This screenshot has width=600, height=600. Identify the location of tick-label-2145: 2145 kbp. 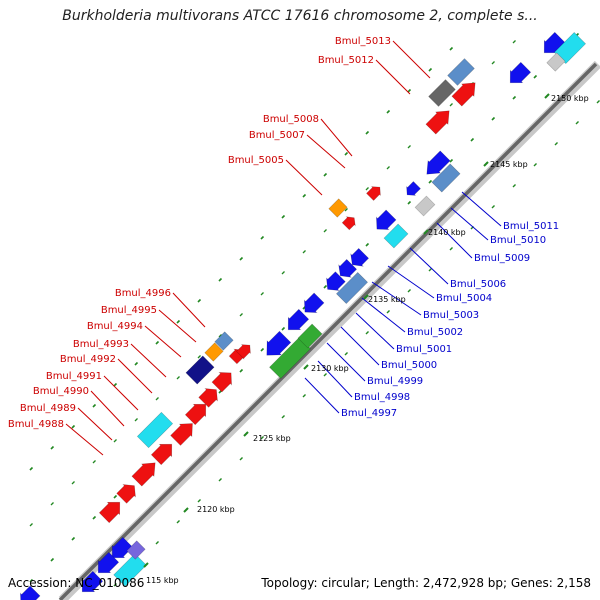
(509, 164).